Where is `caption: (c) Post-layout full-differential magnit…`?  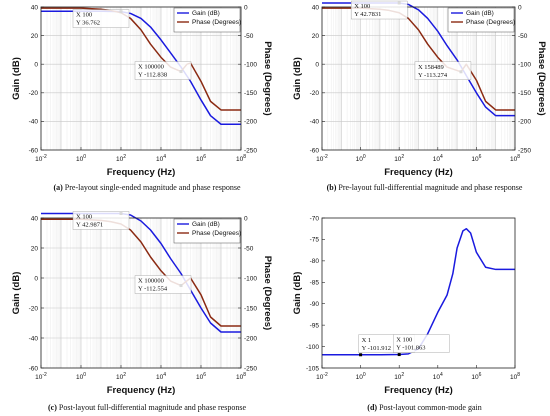 caption: (c) Post-layout full-differential magnit… is located at coordinates (147, 407).